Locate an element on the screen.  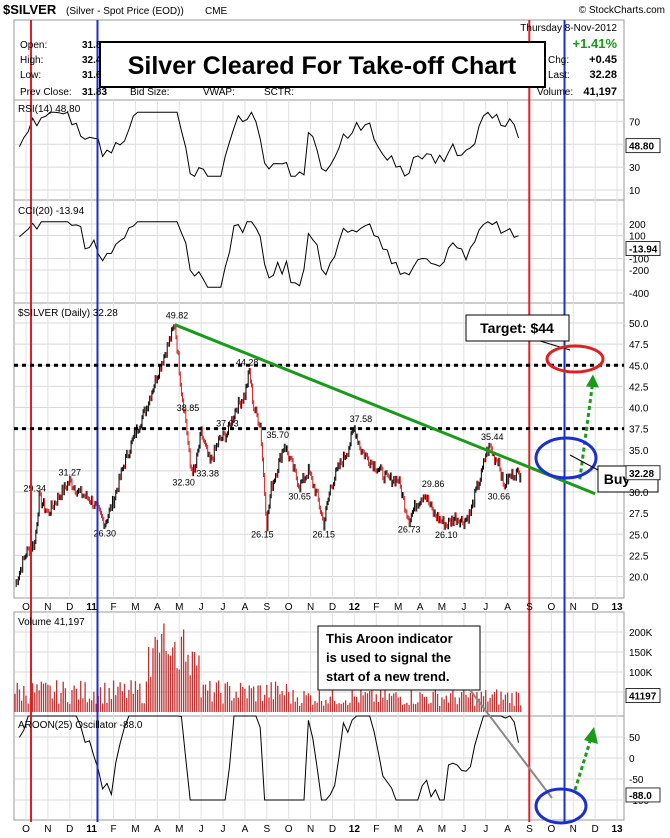
price-label: 31.27 is located at coordinates (70, 472).